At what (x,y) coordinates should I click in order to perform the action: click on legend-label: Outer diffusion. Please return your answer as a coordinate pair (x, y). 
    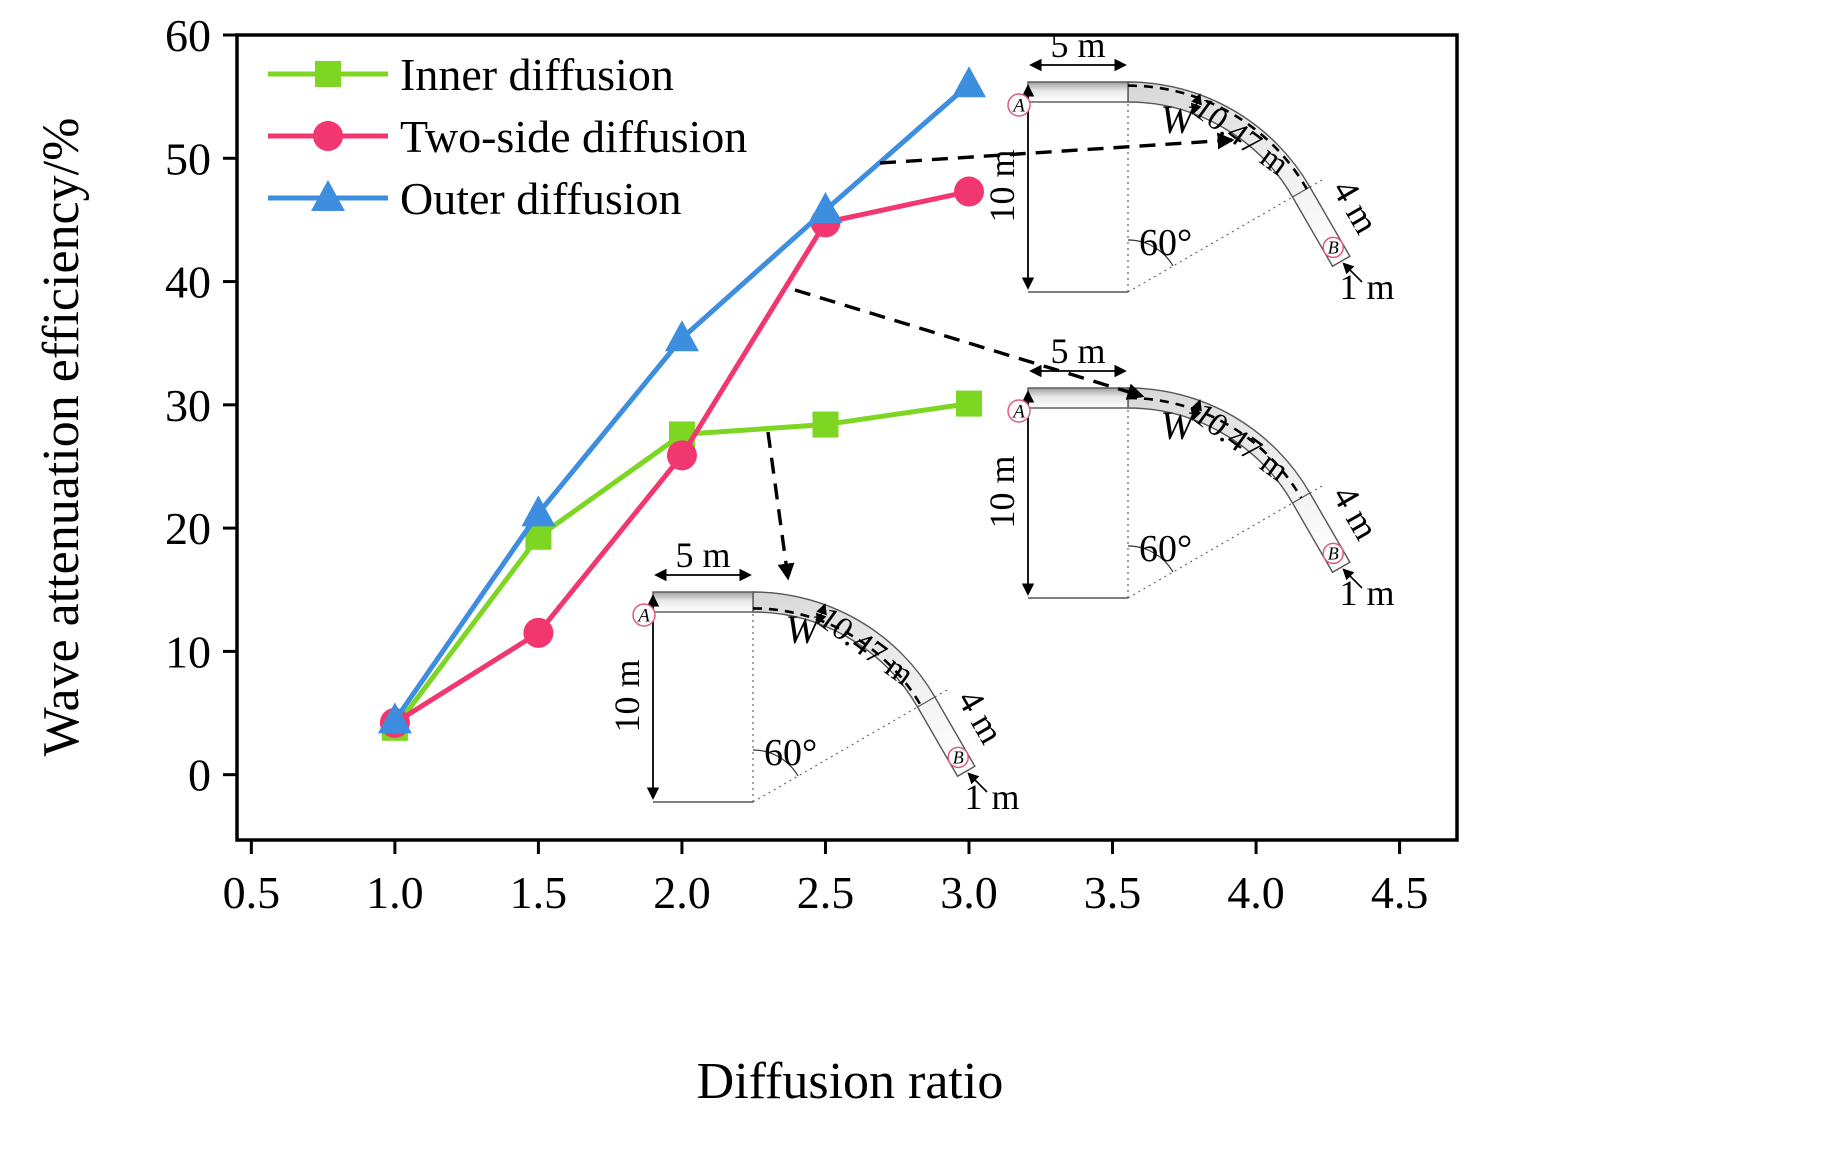
    Looking at the image, I should click on (541, 198).